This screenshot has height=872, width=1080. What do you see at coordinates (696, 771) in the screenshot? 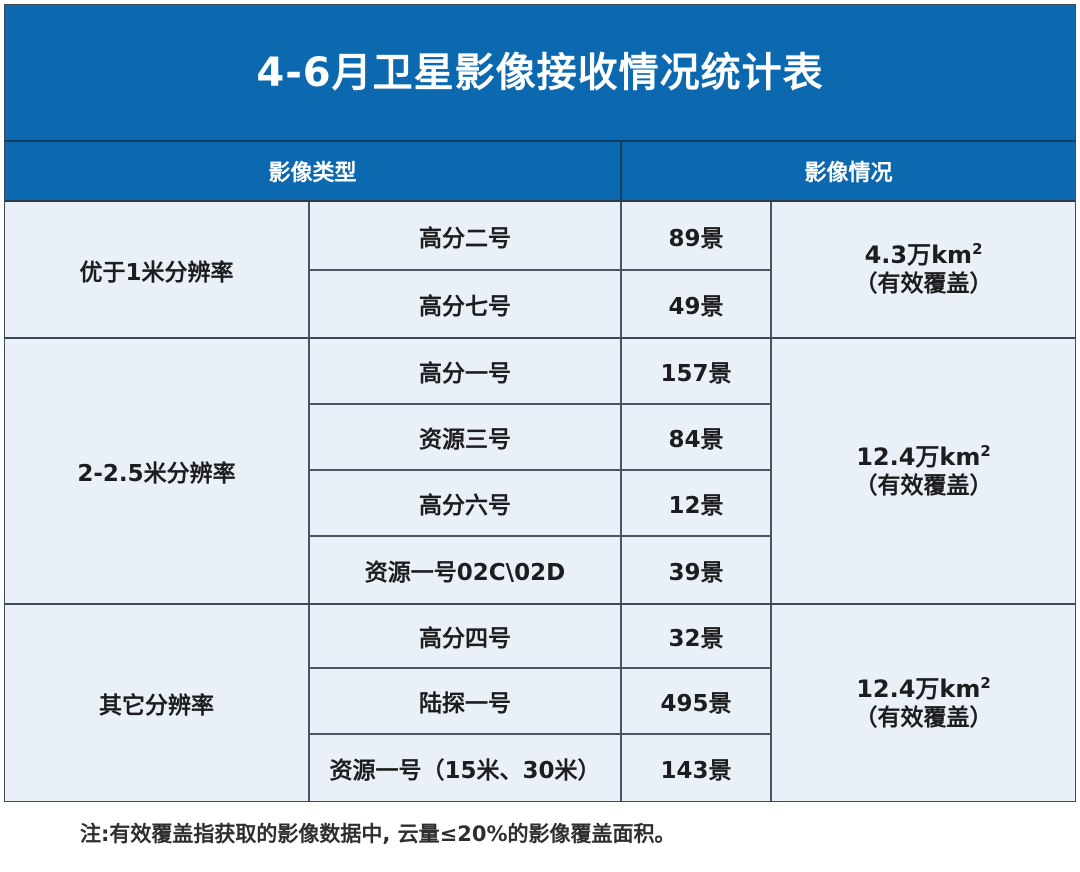
I see `scene-count: 143景` at bounding box center [696, 771].